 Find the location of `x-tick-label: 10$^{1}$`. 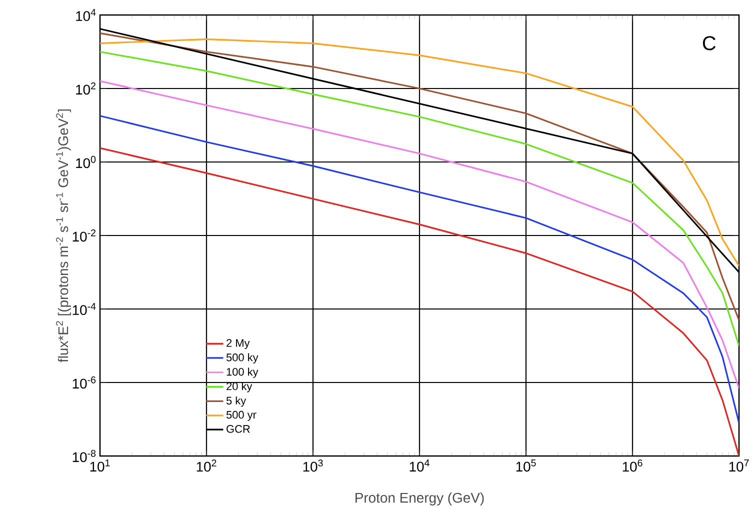

x-tick-label: 10$^{1}$ is located at coordinates (100, 466).